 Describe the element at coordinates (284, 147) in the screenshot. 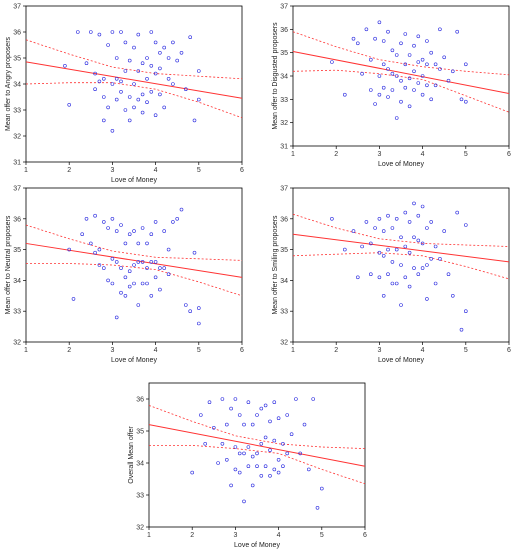

I see `y-tick-label: 31` at that location.